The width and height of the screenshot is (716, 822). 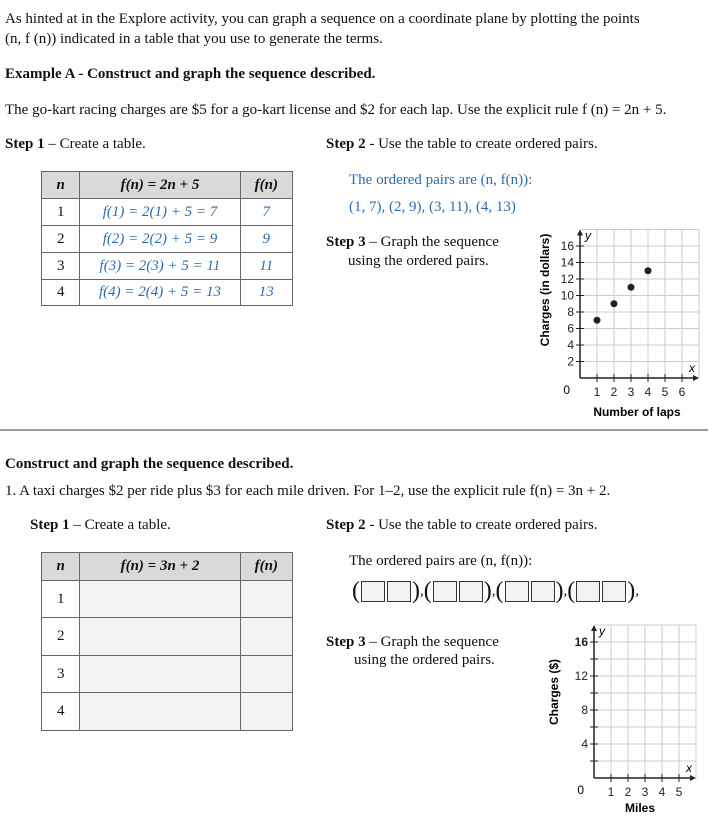 What do you see at coordinates (568, 296) in the screenshot?
I see `y-tick-label: 10` at bounding box center [568, 296].